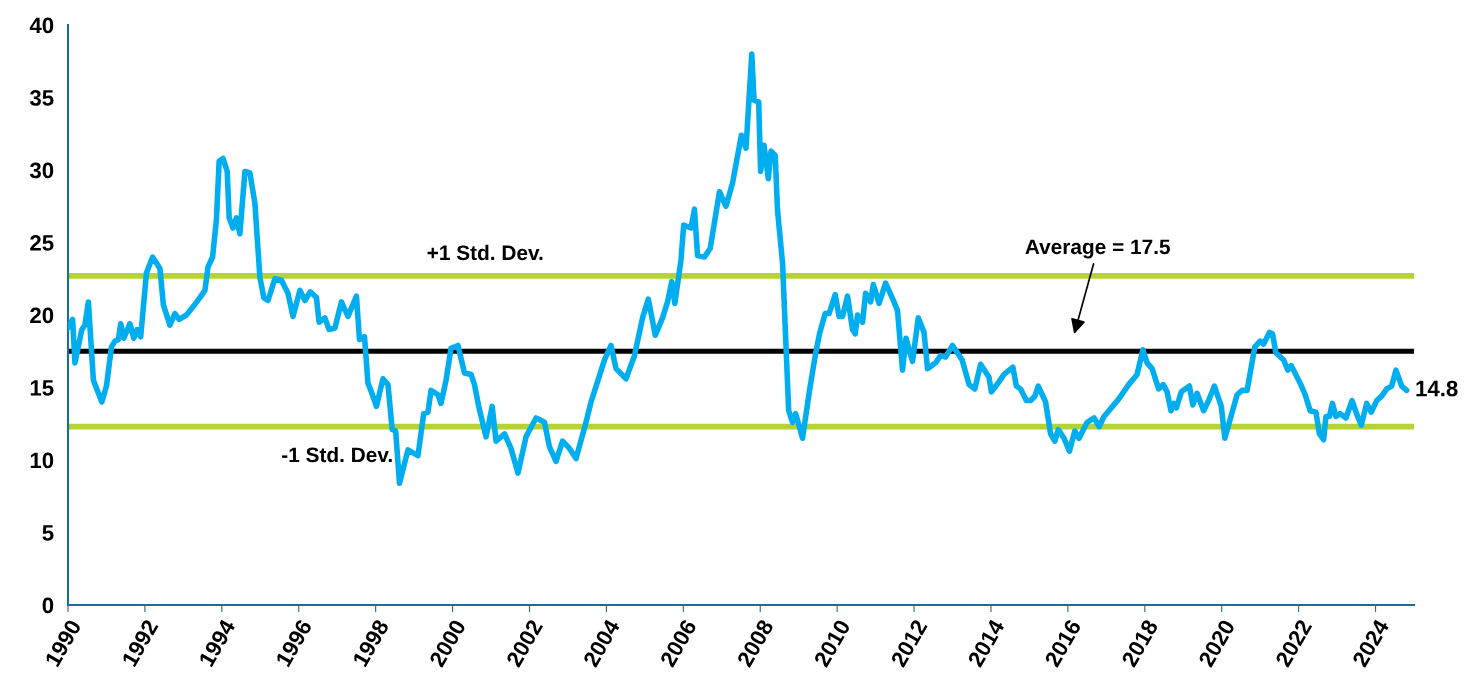 The image size is (1470, 685). I want to click on y-tick-label: 15, so click(42, 388).